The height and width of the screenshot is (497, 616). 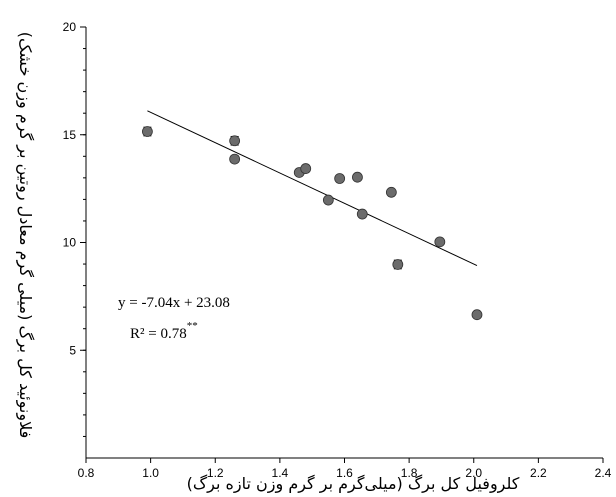 What do you see at coordinates (158, 334) in the screenshot?
I see `r-squared-text: R² = 0.78` at bounding box center [158, 334].